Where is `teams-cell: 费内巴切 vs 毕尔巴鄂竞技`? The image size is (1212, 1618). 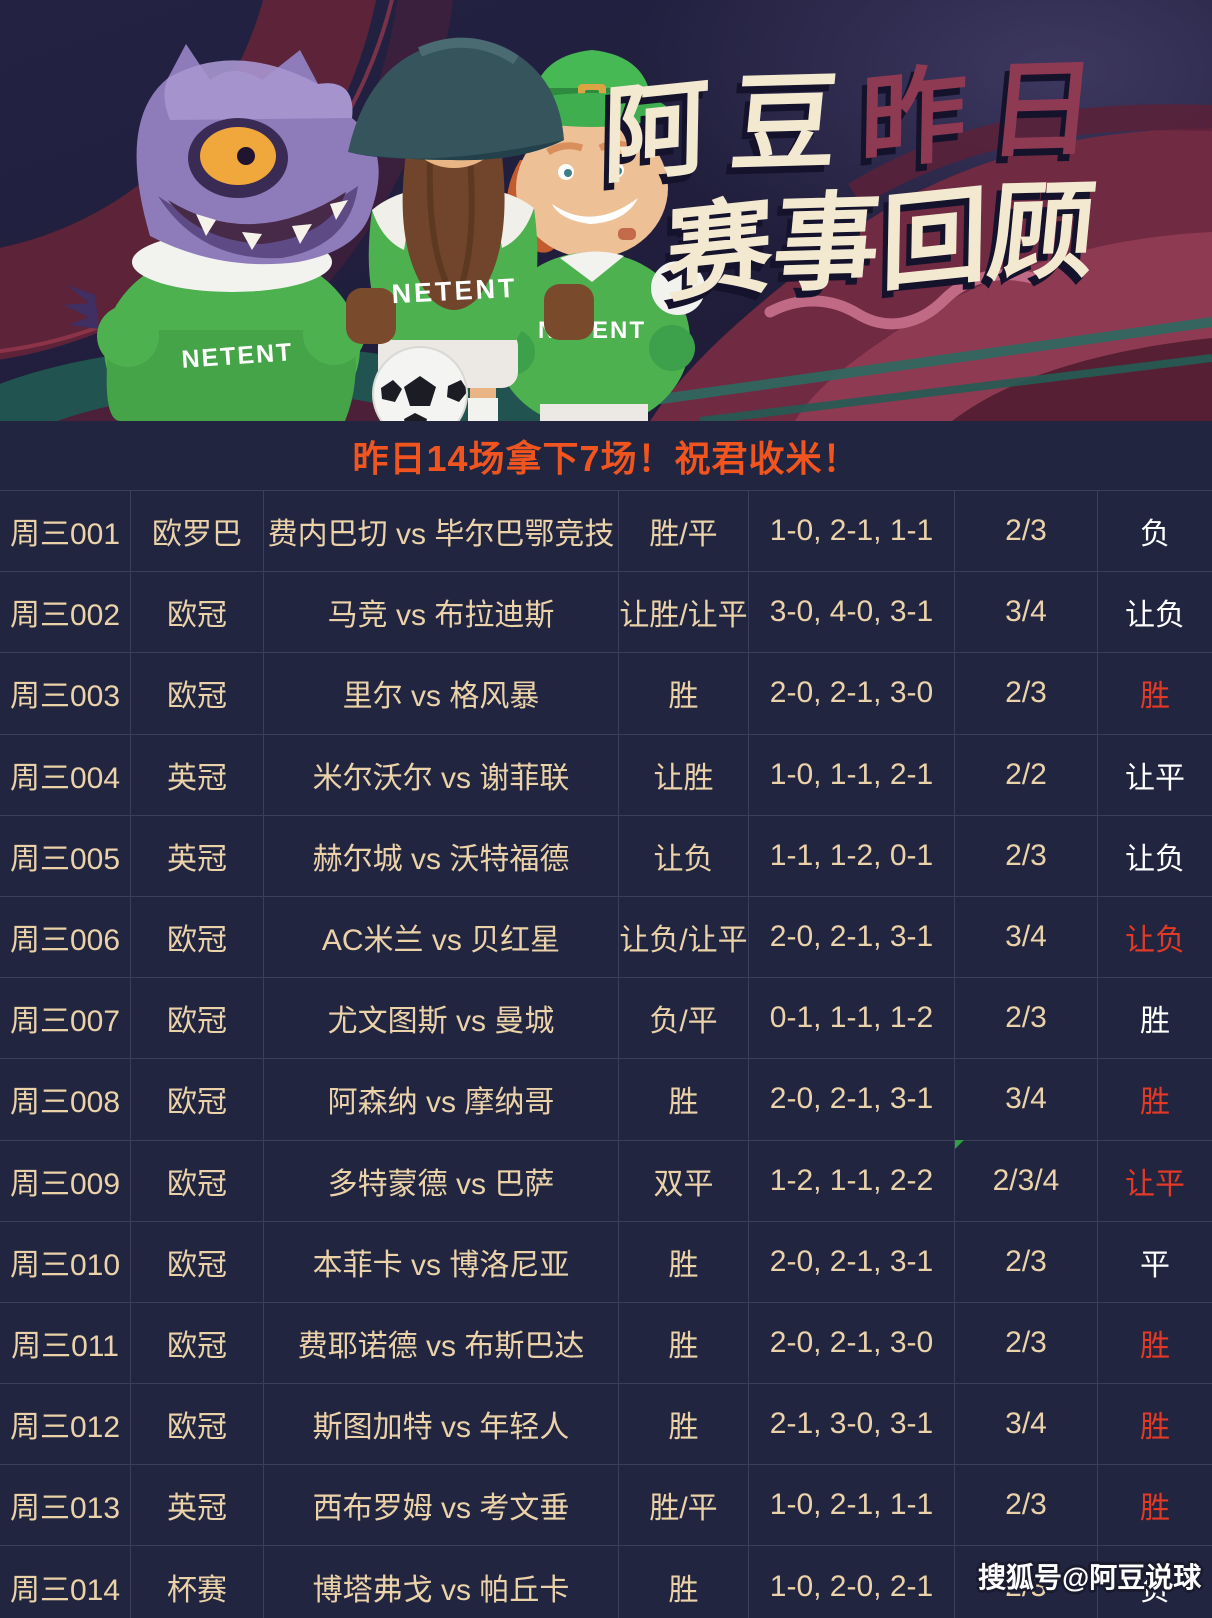 teams-cell: 费内巴切 vs 毕尔巴鄂竞技 is located at coordinates (440, 531).